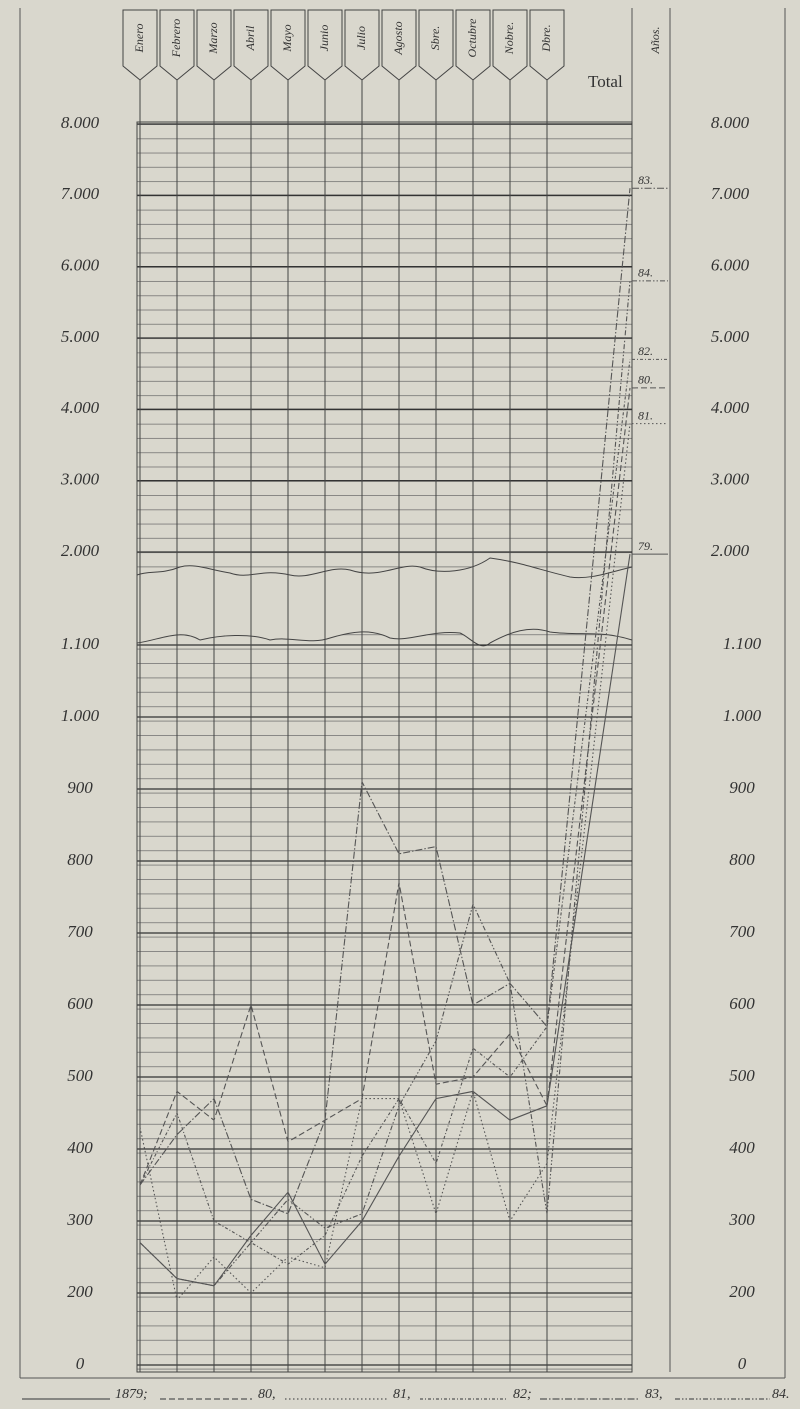  Describe the element at coordinates (80, 336) in the screenshot. I see `y2-tick-label: 5.000` at that location.